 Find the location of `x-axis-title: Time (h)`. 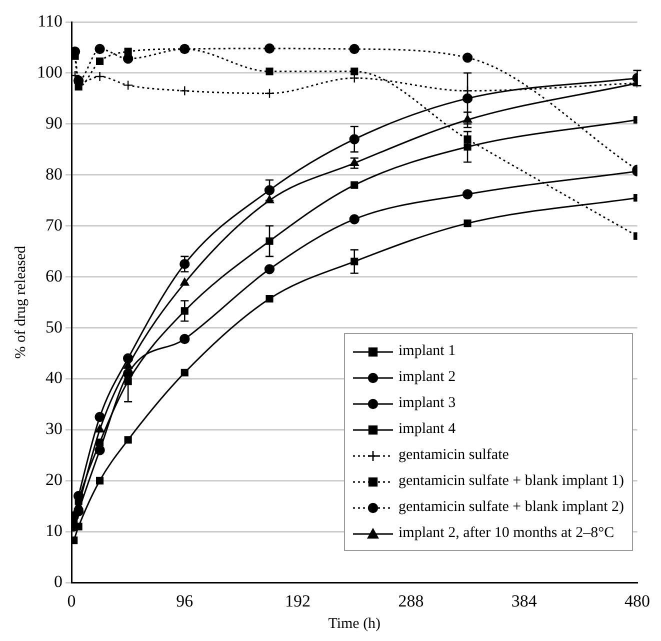

x-axis-title: Time (h) is located at coordinates (354, 624).